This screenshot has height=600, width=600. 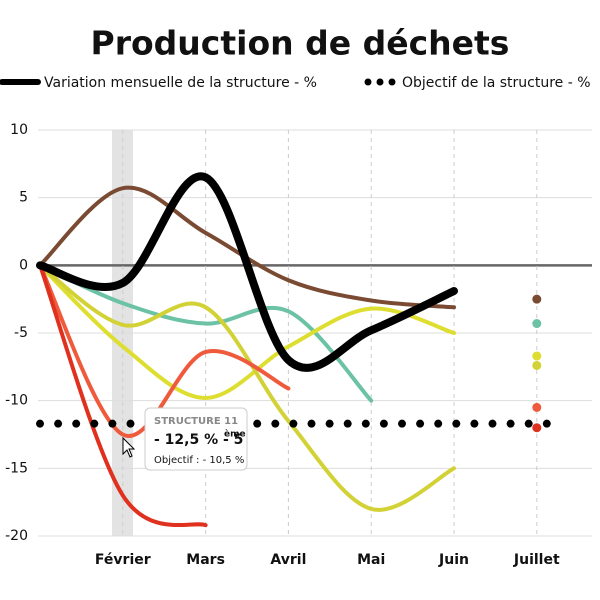 I want to click on tooltip-sup: ème, so click(x=235, y=434).